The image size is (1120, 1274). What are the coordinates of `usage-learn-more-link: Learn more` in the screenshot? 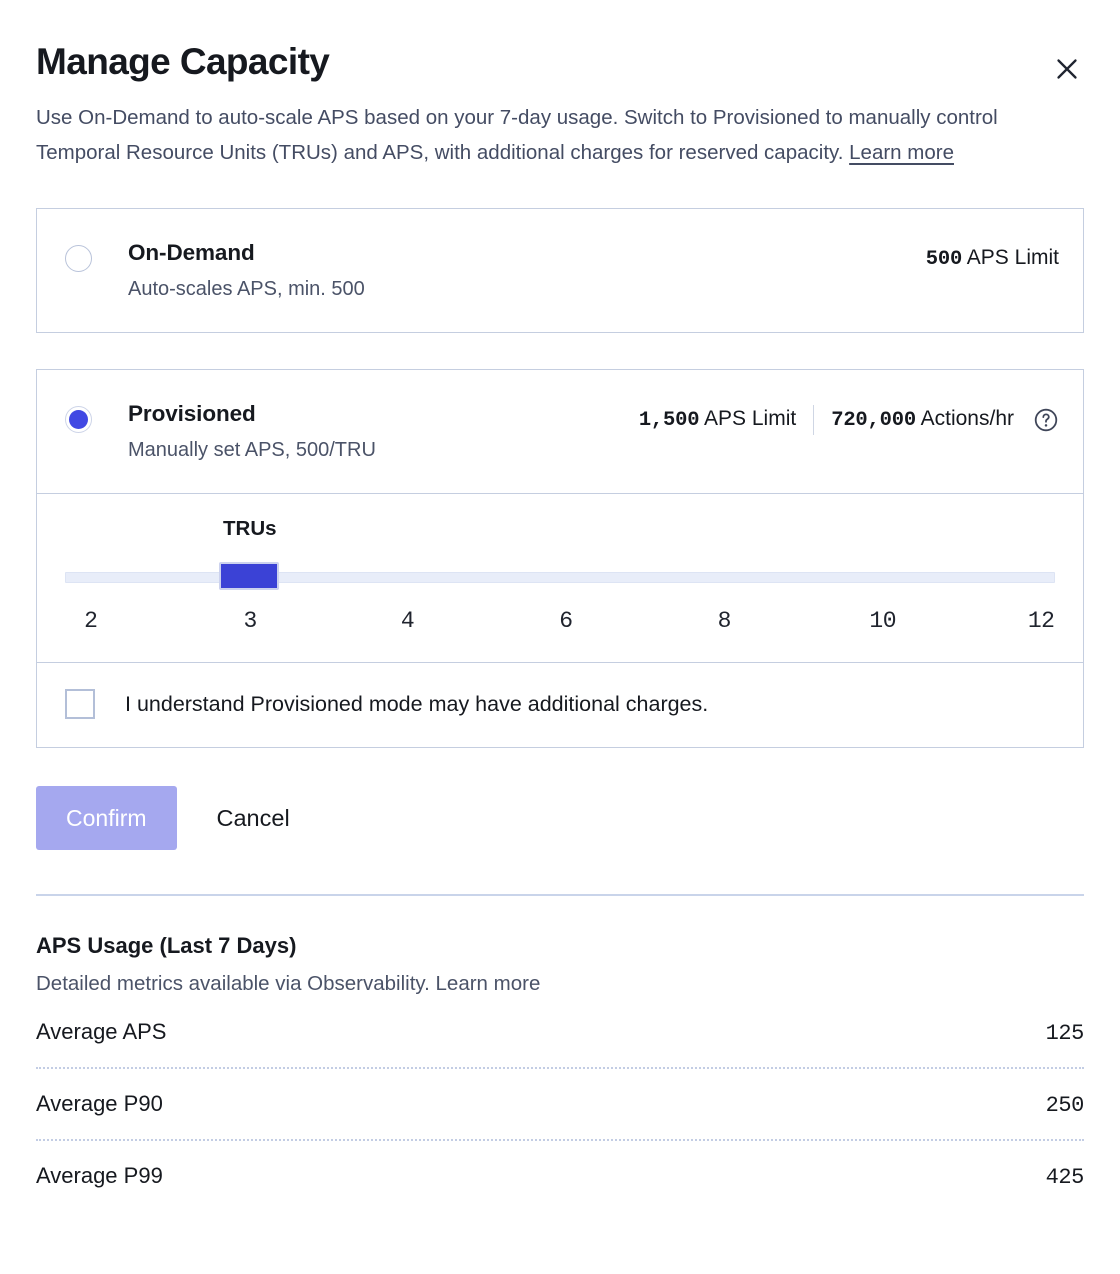 It's located at (488, 983).